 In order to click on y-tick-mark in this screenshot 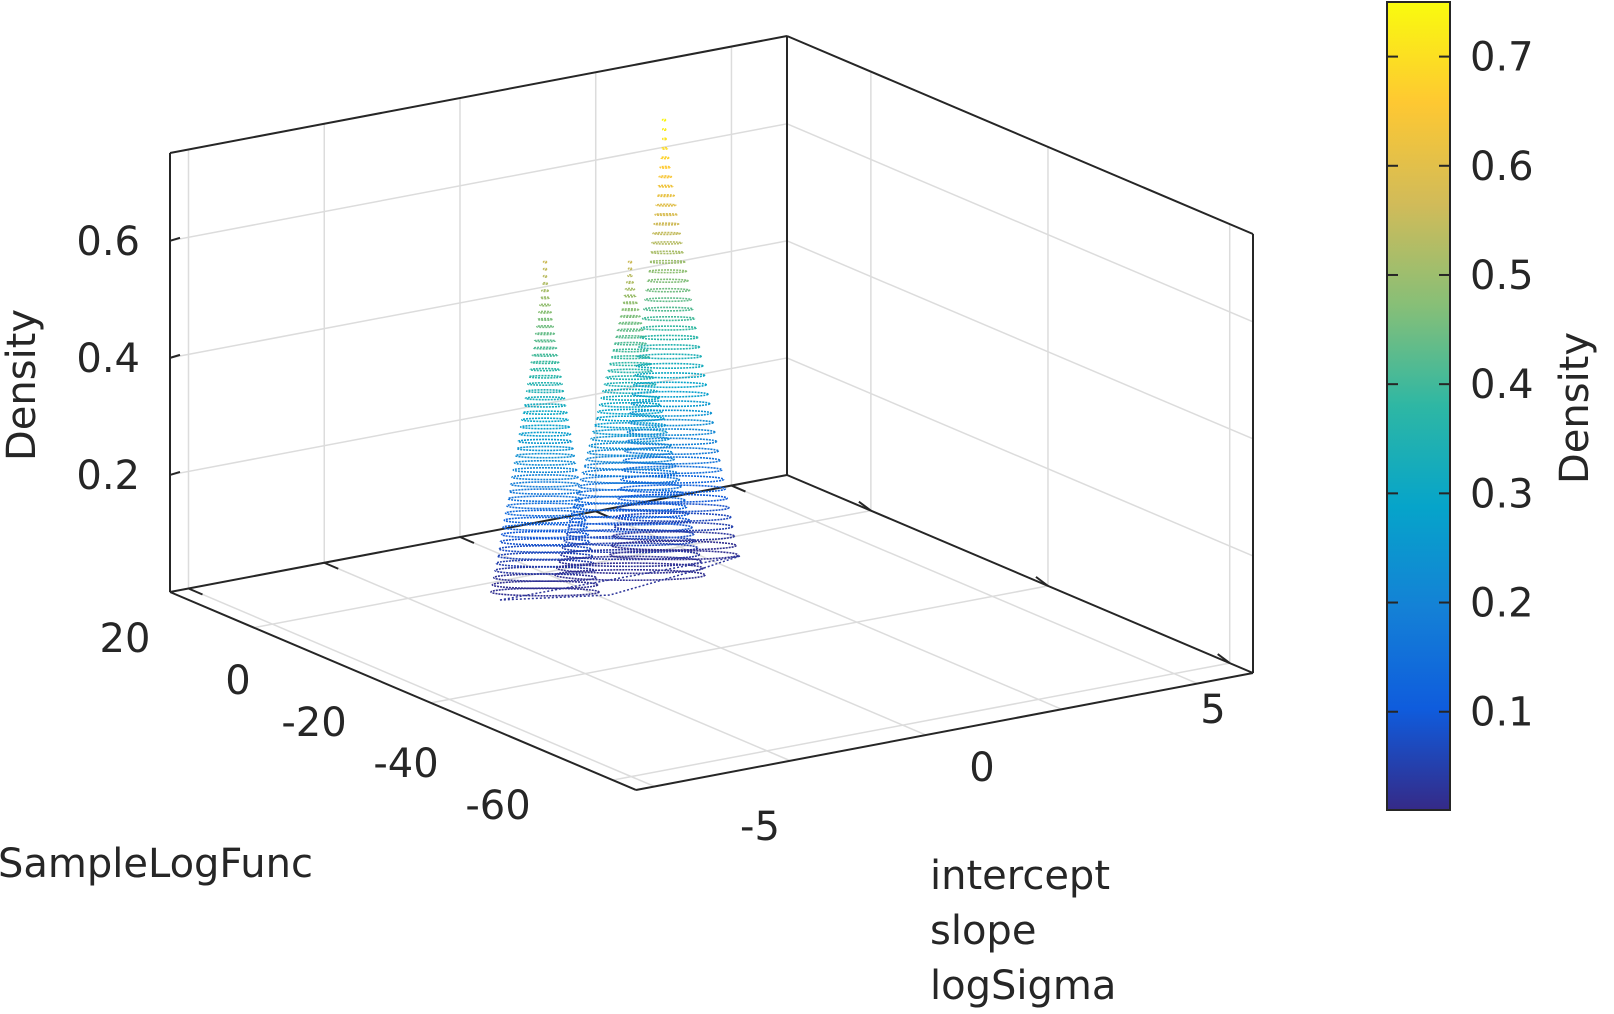, I will do `click(1224, 658)`.